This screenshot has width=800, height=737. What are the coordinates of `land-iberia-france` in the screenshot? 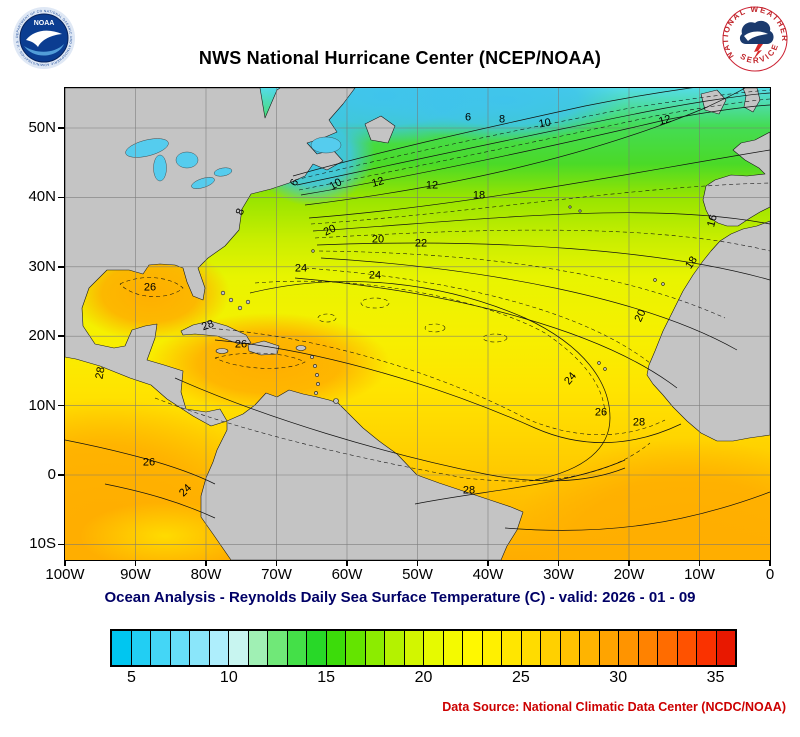 It's located at (736, 179).